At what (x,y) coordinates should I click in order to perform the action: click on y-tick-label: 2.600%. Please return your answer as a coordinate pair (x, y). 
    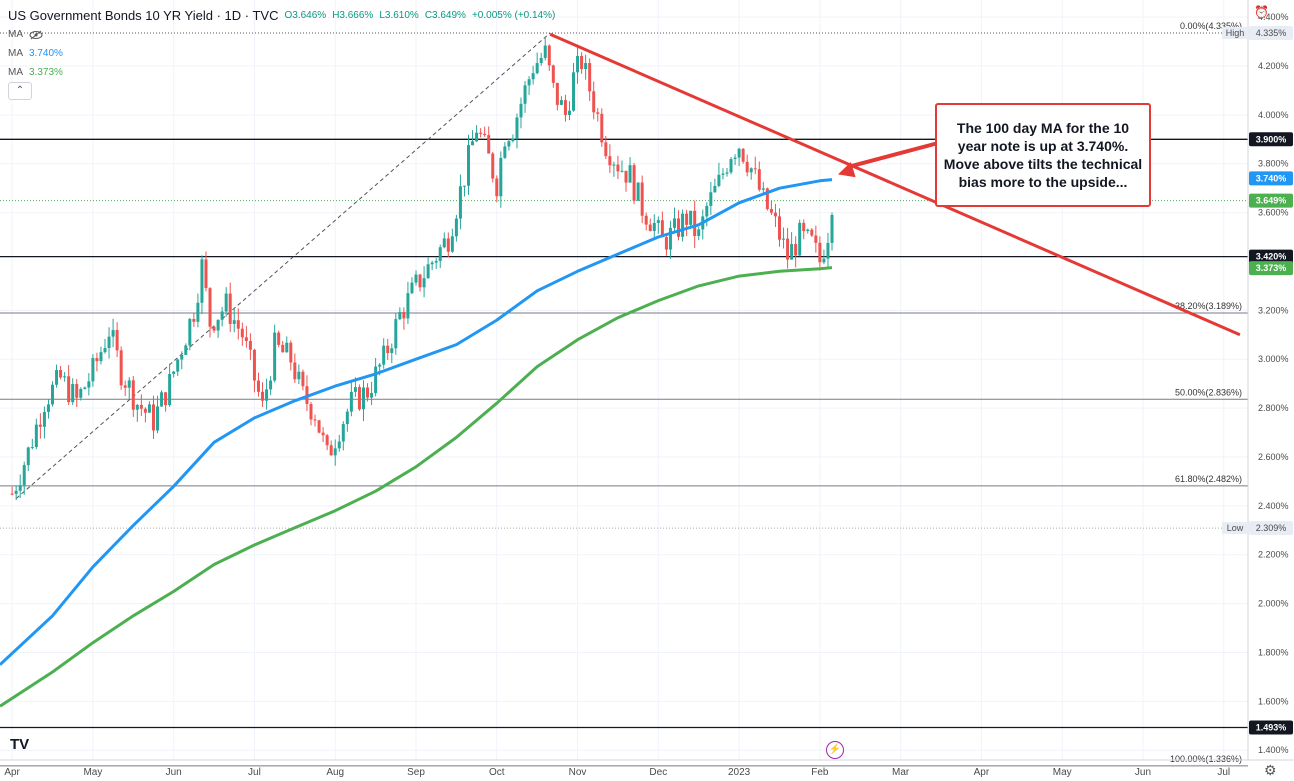
    Looking at the image, I should click on (1273, 457).